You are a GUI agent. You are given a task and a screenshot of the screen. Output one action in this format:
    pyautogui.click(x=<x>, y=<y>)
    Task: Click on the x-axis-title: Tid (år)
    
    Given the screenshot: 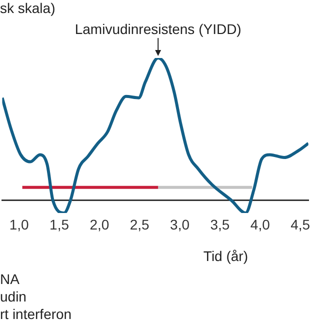 What is the action you would take?
    pyautogui.click(x=225, y=256)
    